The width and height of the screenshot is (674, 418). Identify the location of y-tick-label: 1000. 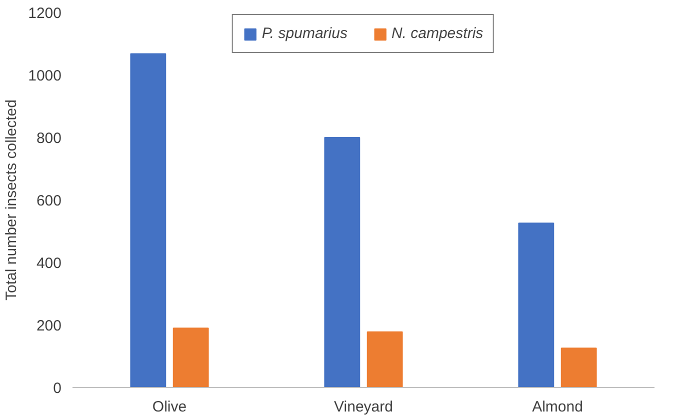
(45, 76).